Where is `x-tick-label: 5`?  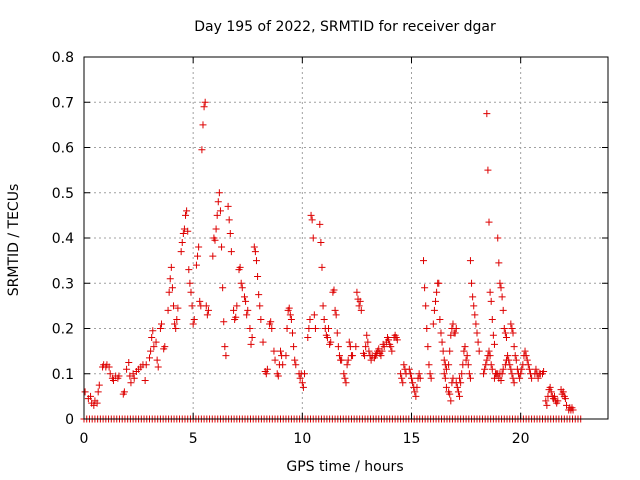 x-tick-label: 5 is located at coordinates (193, 439).